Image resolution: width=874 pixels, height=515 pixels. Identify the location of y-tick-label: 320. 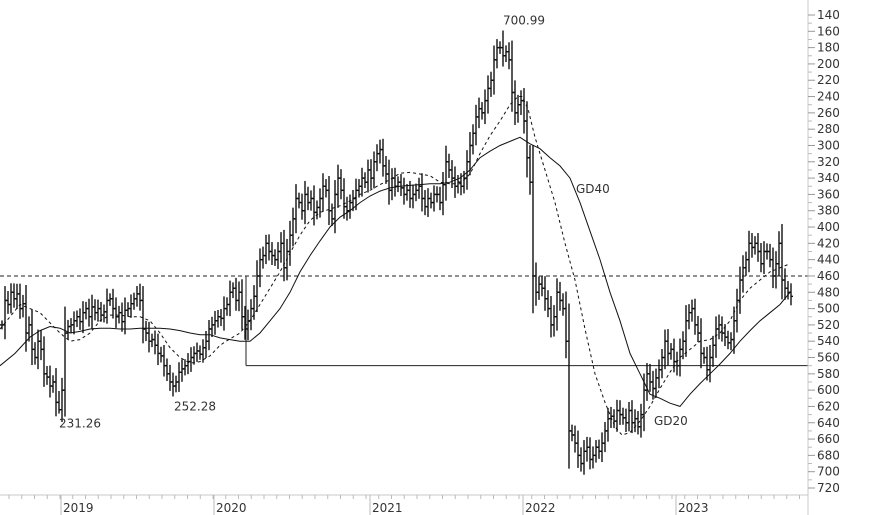
(828, 162).